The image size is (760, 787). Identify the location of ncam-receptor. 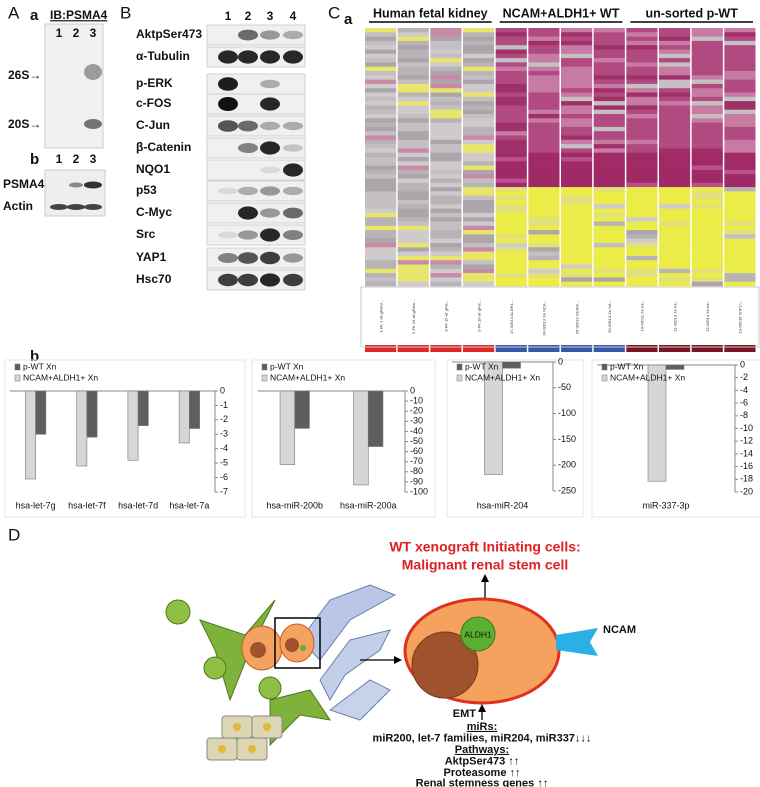
(577, 642).